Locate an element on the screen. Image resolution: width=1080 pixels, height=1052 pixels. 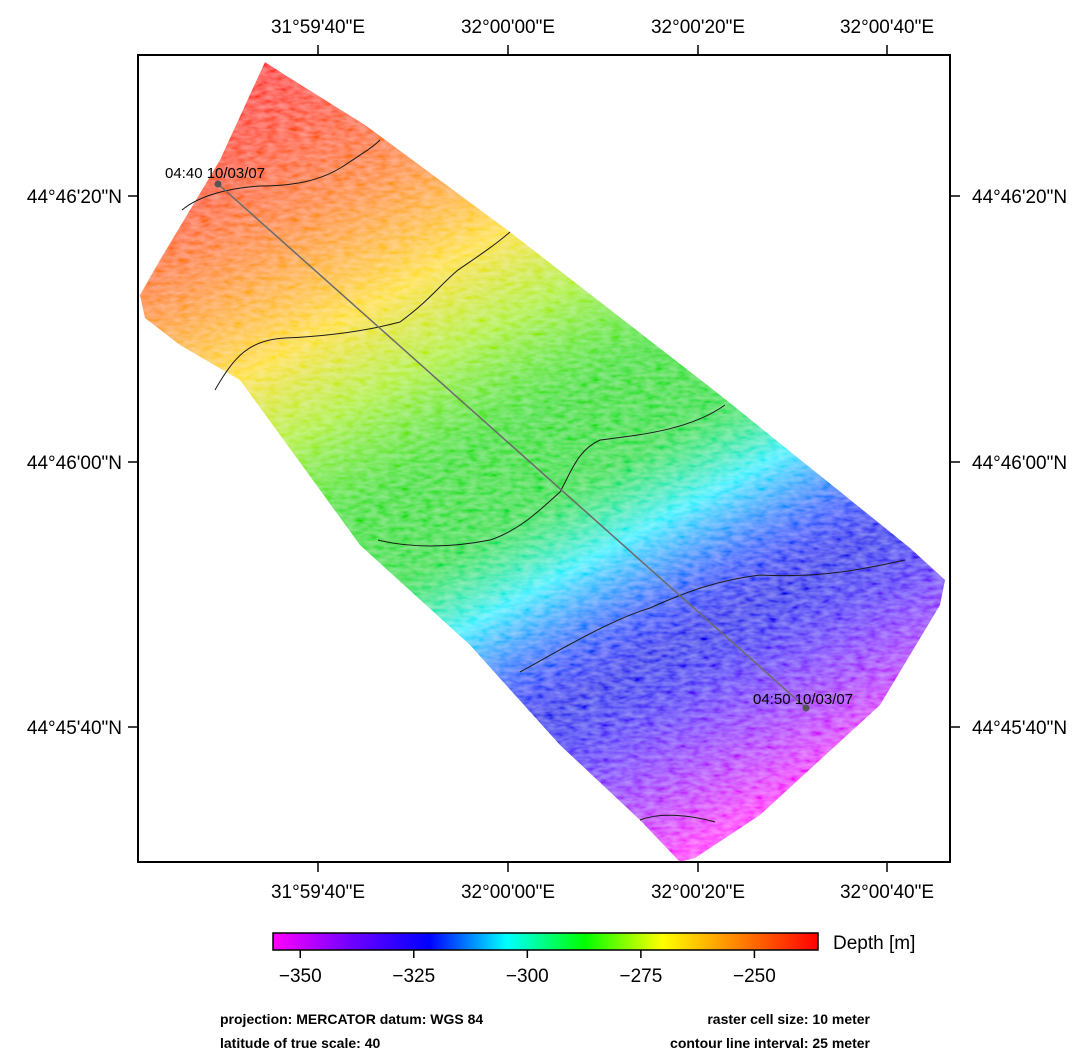
lat-label-left: 44°45'40"N is located at coordinates (74, 728).